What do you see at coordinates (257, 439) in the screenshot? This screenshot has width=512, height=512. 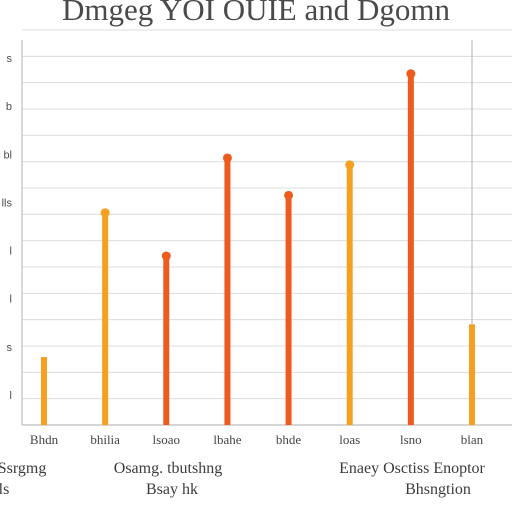 I see `x-axis-ticks: Bhdn bhilia lsoao lbahe bhde loas lsno blan` at bounding box center [257, 439].